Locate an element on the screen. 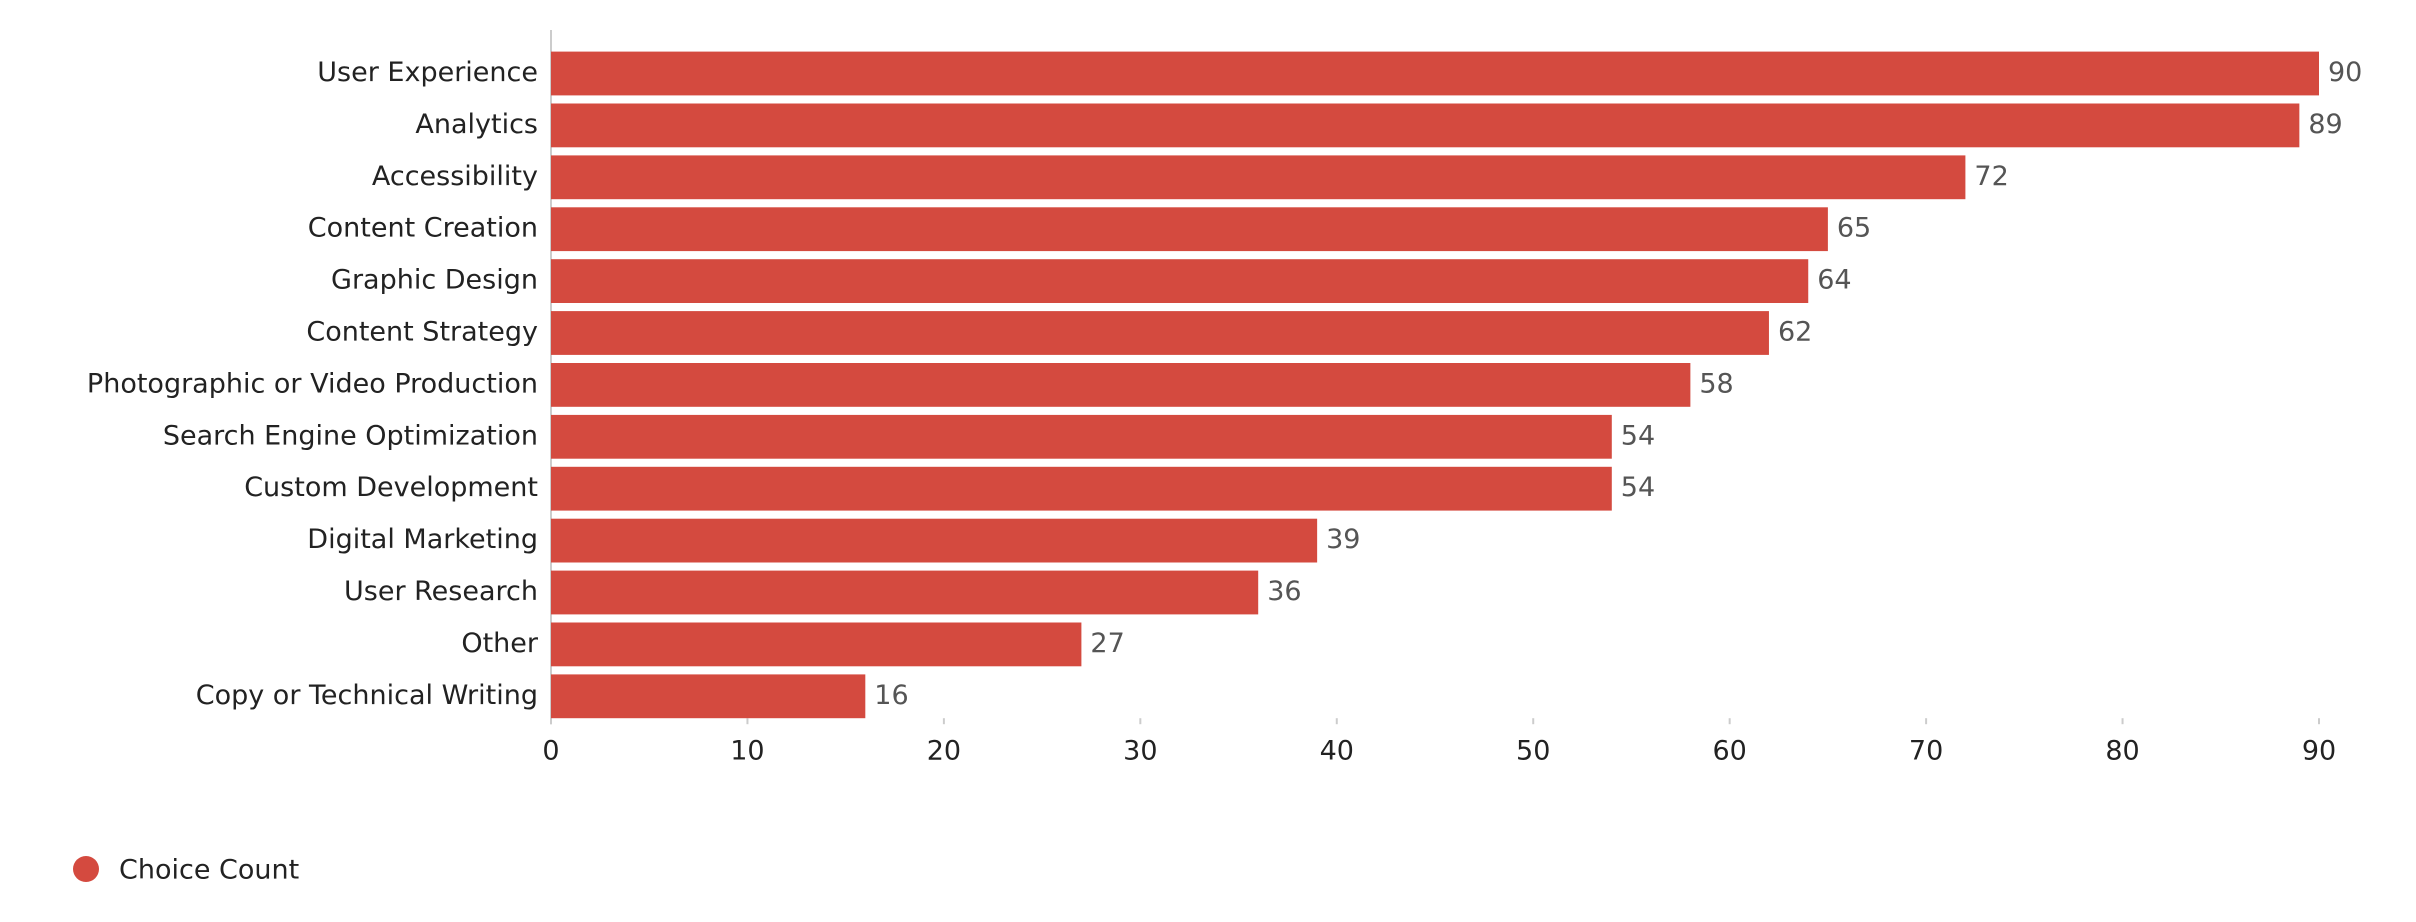 Image resolution: width=2416 pixels, height=922 pixels. y-tick-label: Other is located at coordinates (500, 643).